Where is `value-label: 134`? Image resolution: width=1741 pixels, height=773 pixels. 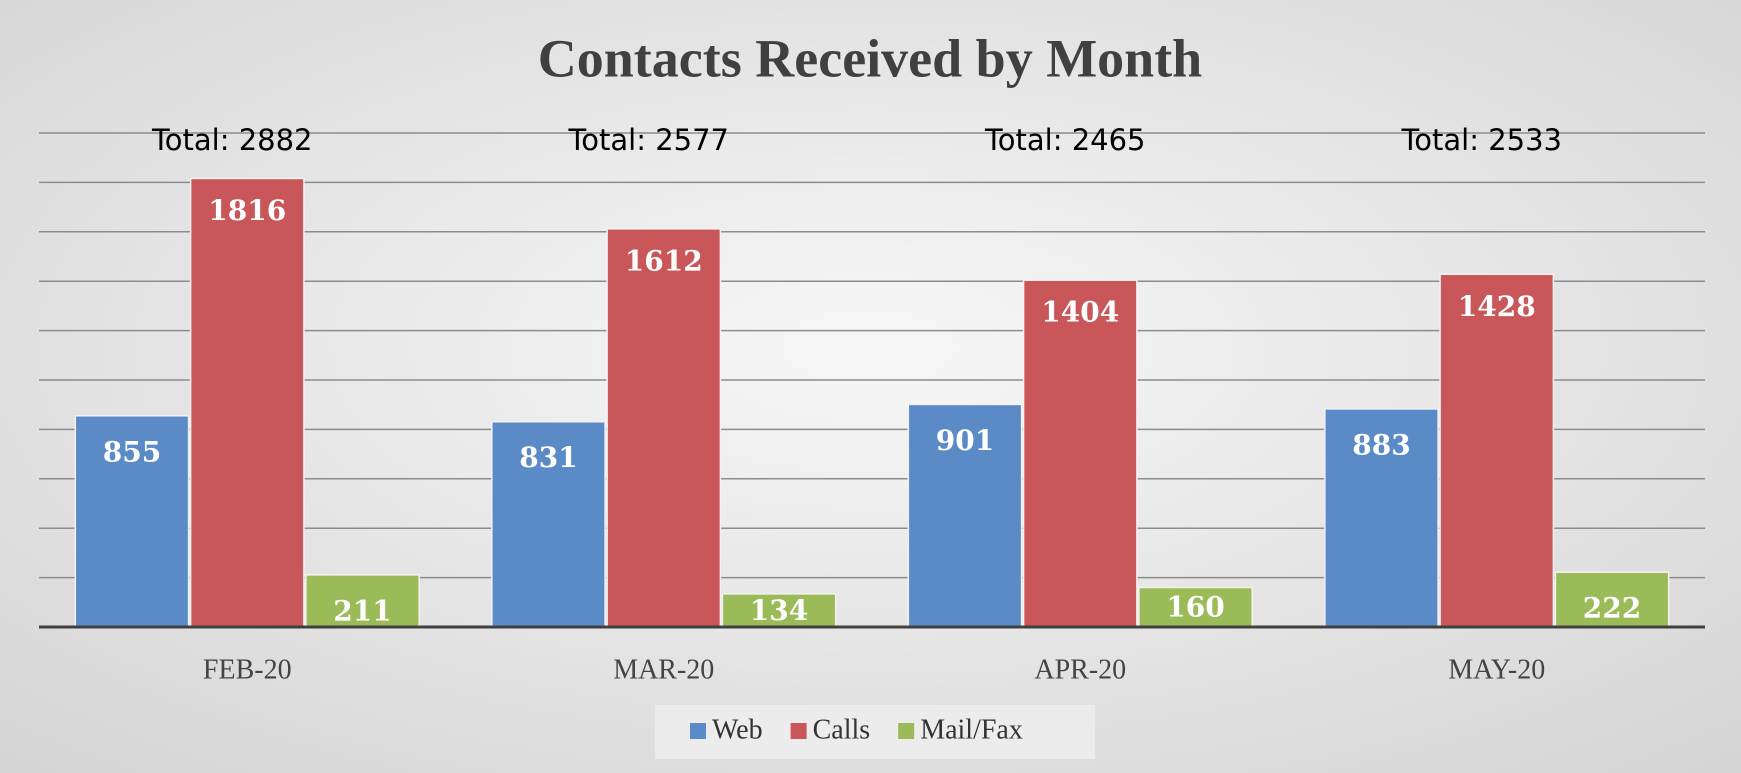 value-label: 134 is located at coordinates (779, 610).